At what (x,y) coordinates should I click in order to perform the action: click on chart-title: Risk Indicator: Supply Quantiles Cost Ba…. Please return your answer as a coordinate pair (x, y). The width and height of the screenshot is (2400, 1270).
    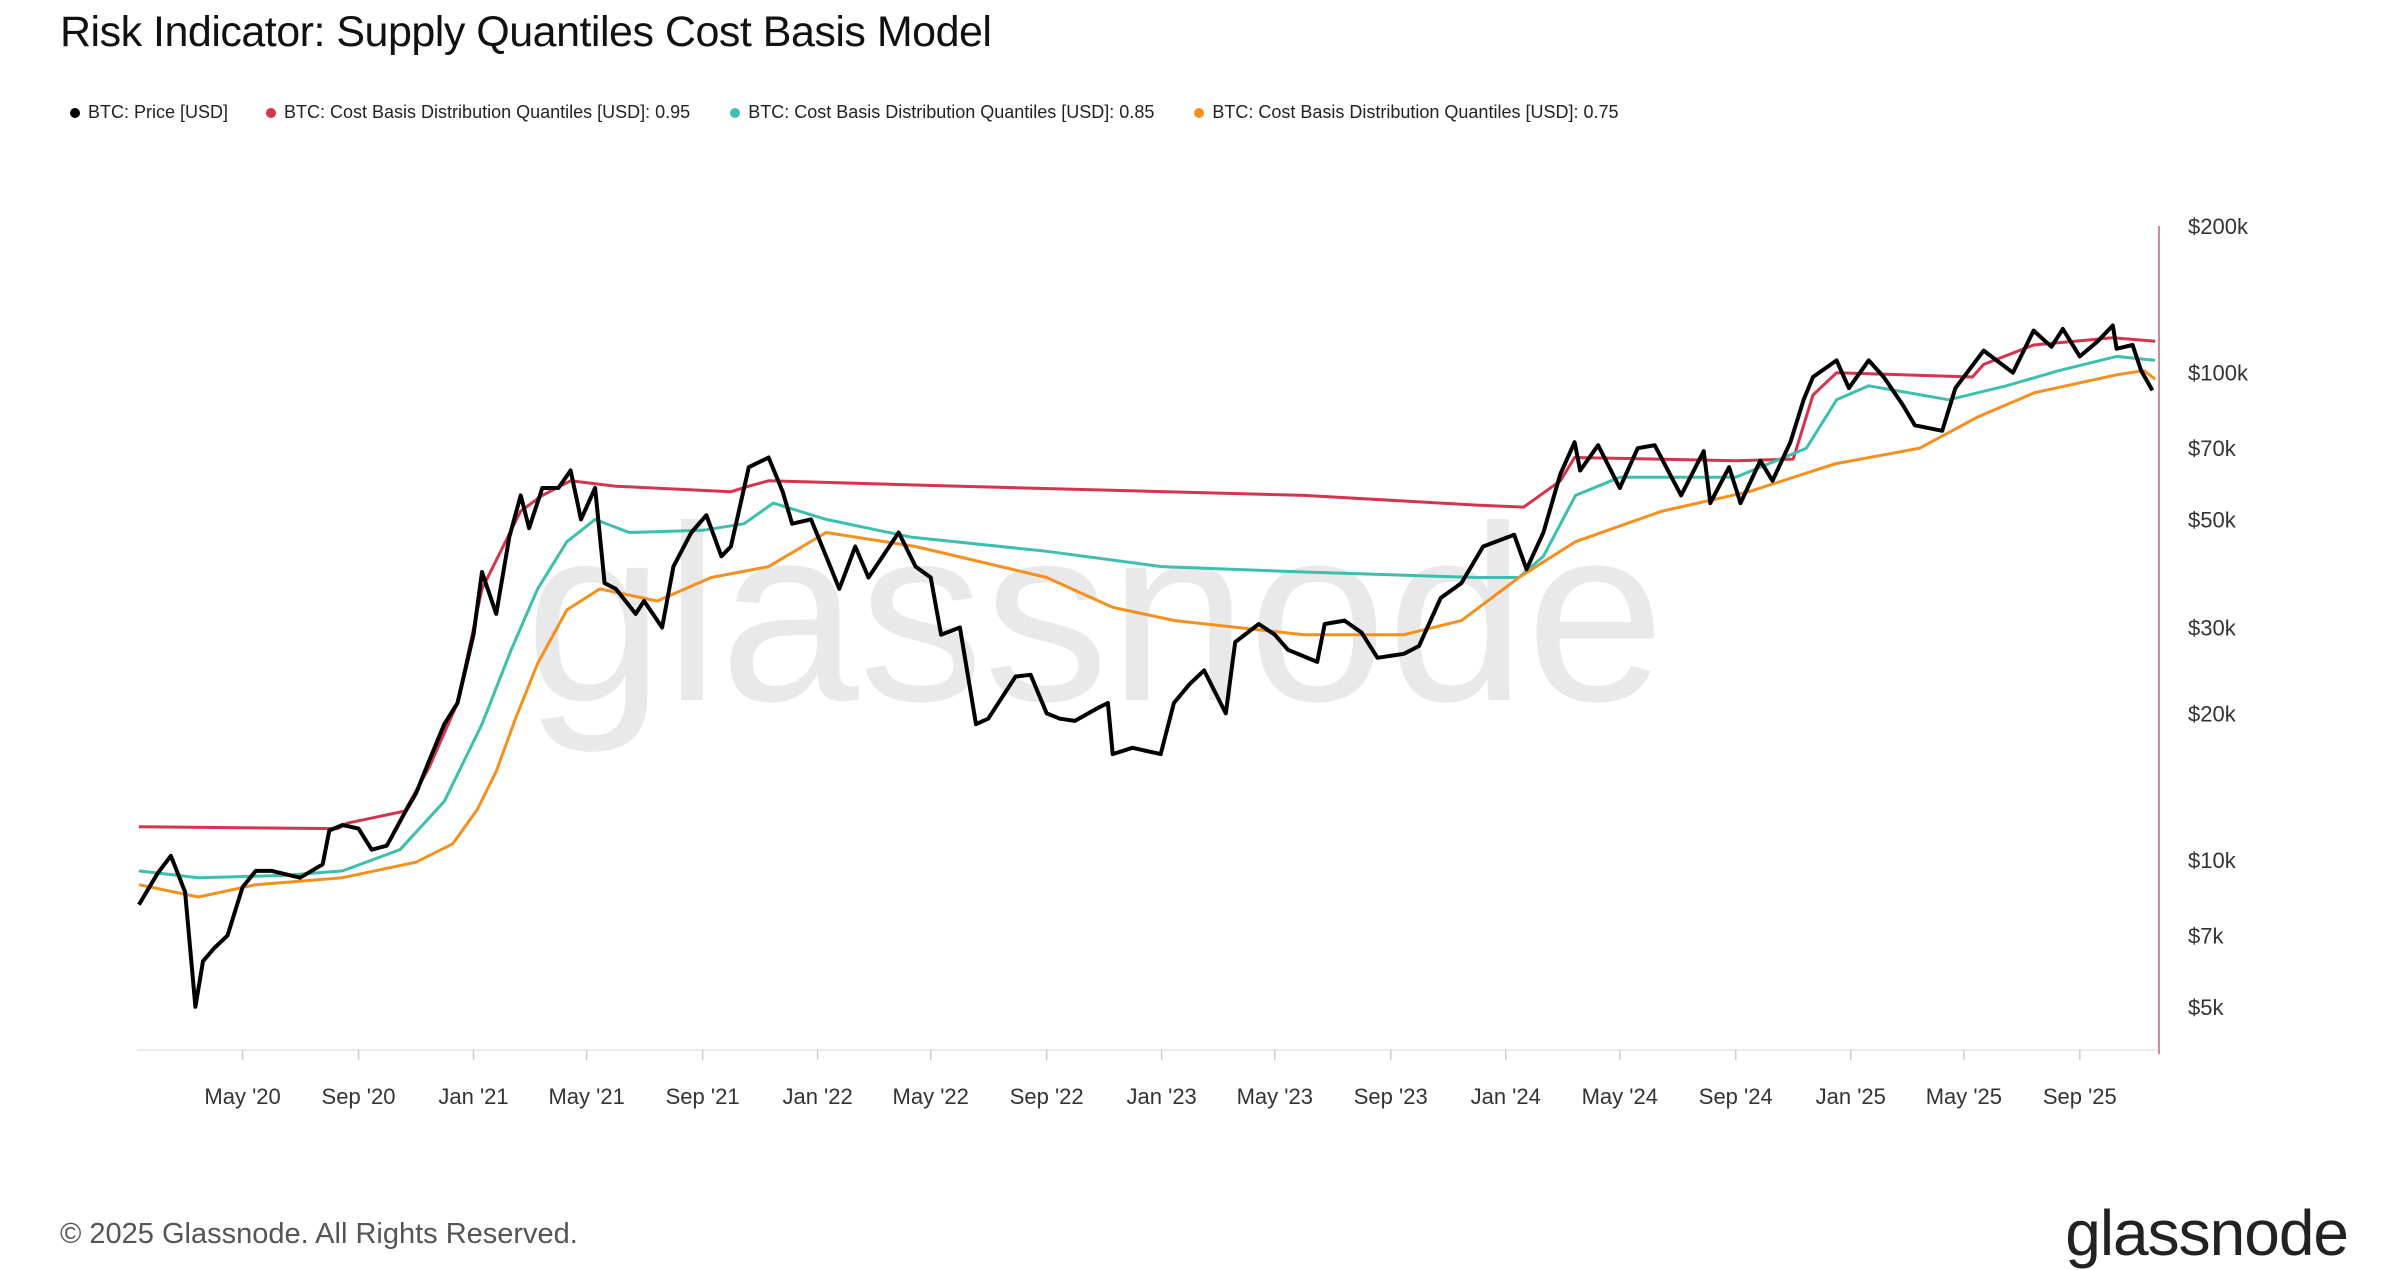
    Looking at the image, I should click on (526, 32).